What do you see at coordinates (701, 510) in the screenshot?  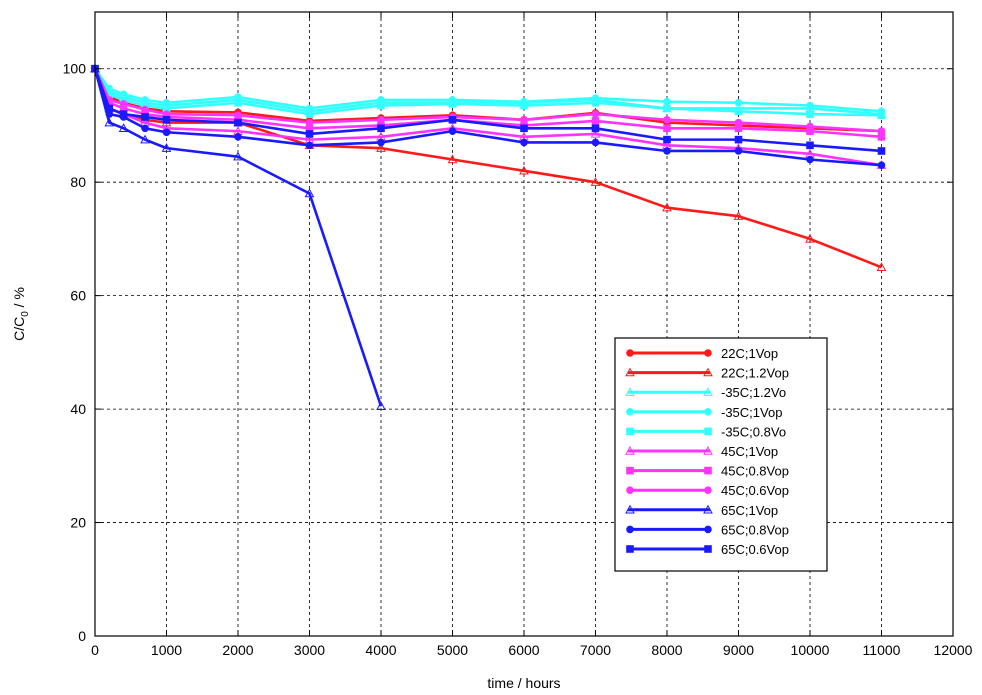 I see `legend-entry: 65C;1Vop` at bounding box center [701, 510].